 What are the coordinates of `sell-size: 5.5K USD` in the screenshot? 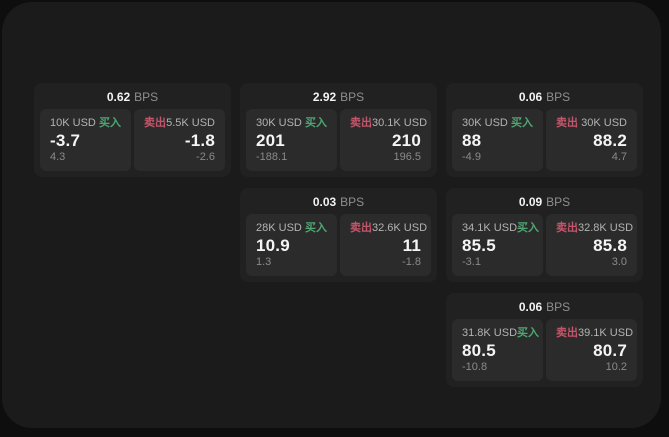 It's located at (190, 123).